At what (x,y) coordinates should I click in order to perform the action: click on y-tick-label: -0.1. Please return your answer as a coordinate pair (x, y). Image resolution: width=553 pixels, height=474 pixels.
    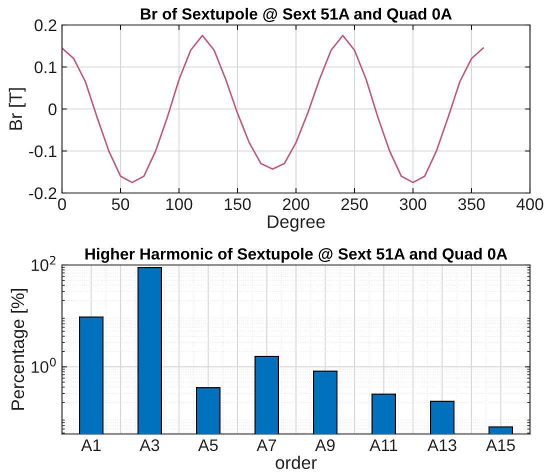
    Looking at the image, I should click on (42, 151).